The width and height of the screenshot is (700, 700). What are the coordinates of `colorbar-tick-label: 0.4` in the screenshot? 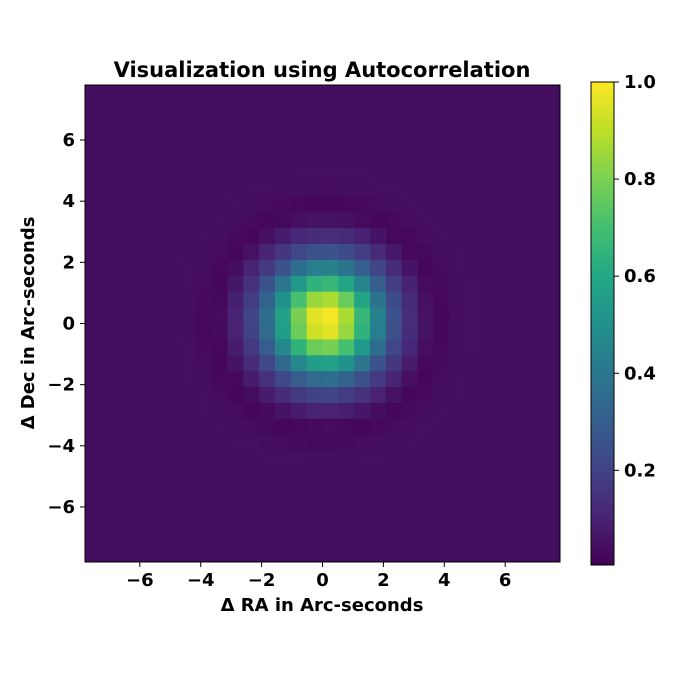 It's located at (640, 373).